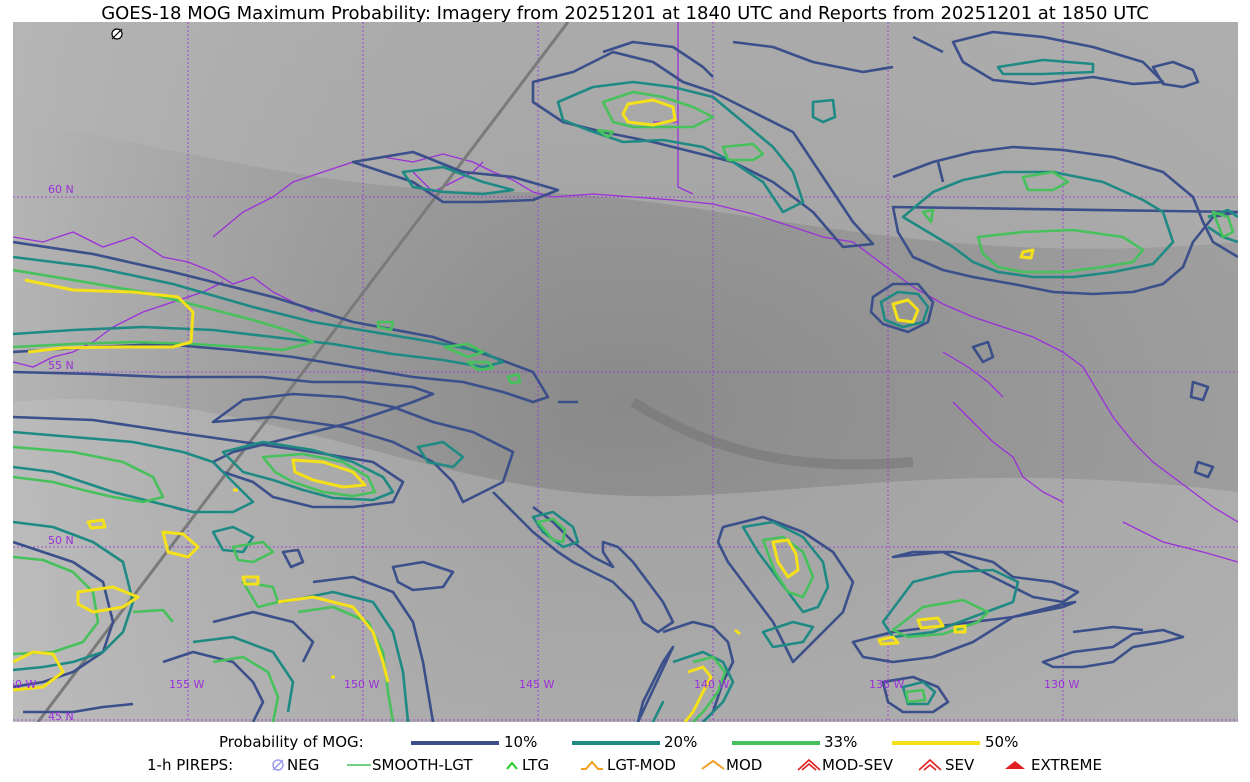  I want to click on pirep-label-neg: NEG, so click(303, 765).